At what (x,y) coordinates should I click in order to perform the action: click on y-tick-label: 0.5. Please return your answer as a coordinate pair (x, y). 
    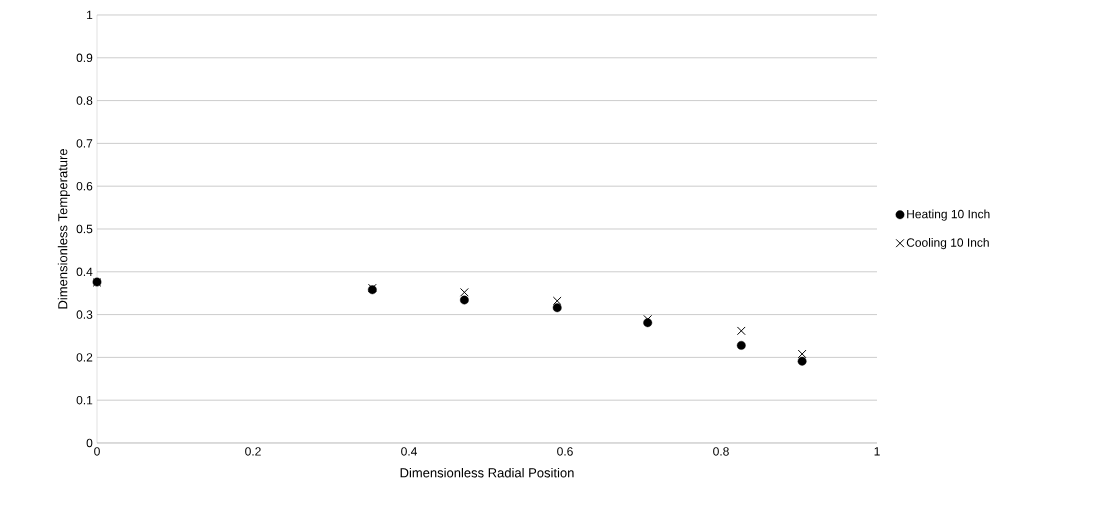
    Looking at the image, I should click on (84, 229).